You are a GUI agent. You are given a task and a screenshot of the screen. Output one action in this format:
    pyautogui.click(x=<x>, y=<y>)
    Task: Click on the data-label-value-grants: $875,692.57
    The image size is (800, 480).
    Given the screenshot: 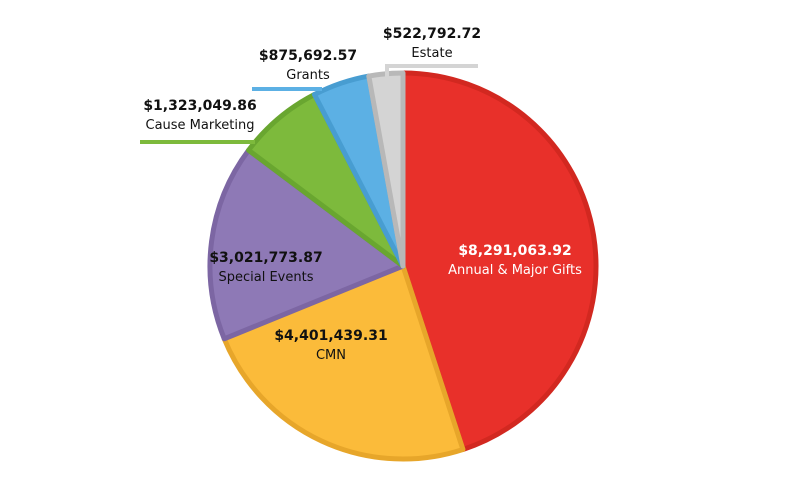 What is the action you would take?
    pyautogui.click(x=308, y=56)
    